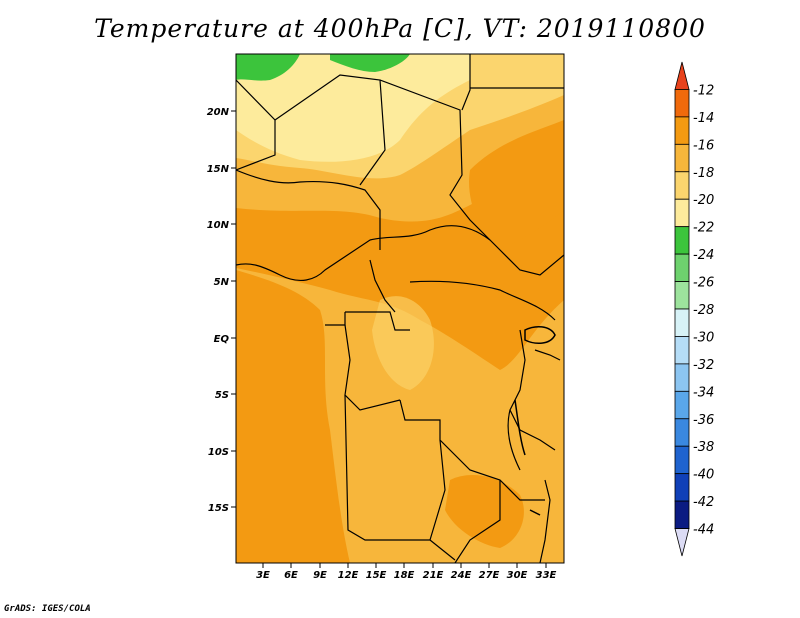  What do you see at coordinates (489, 575) in the screenshot?
I see `lon-tick-label: 27E` at bounding box center [489, 575].